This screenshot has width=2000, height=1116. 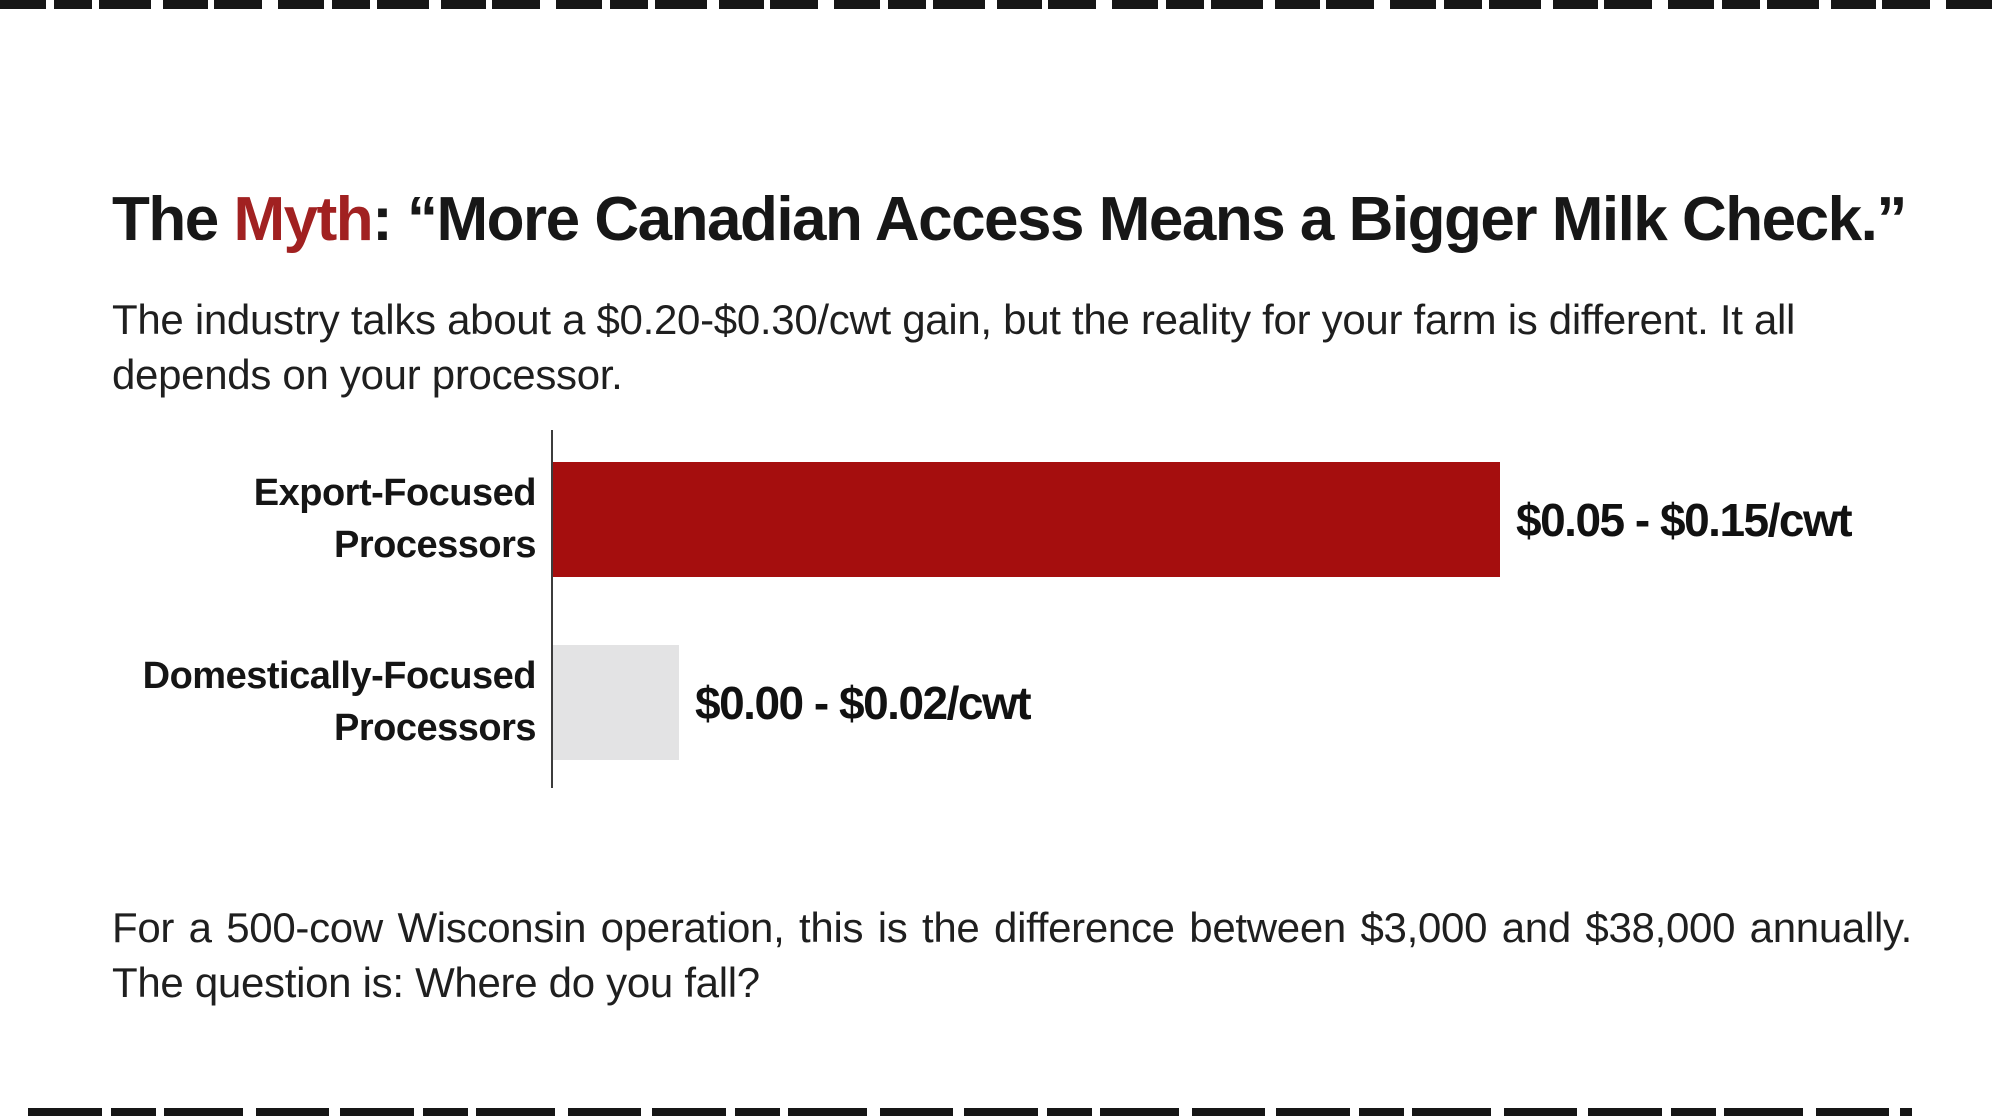 I want to click on category-label-domestic: Domestically-Focused Processors, so click(x=339, y=702).